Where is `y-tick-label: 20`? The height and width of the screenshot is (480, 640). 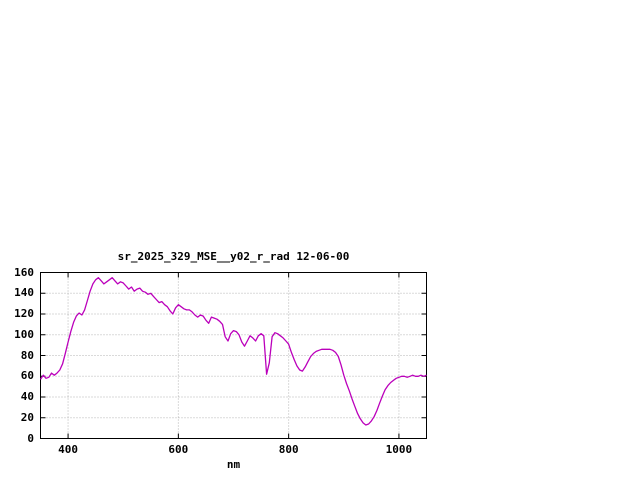
y-tick-label: 20 is located at coordinates (27, 417).